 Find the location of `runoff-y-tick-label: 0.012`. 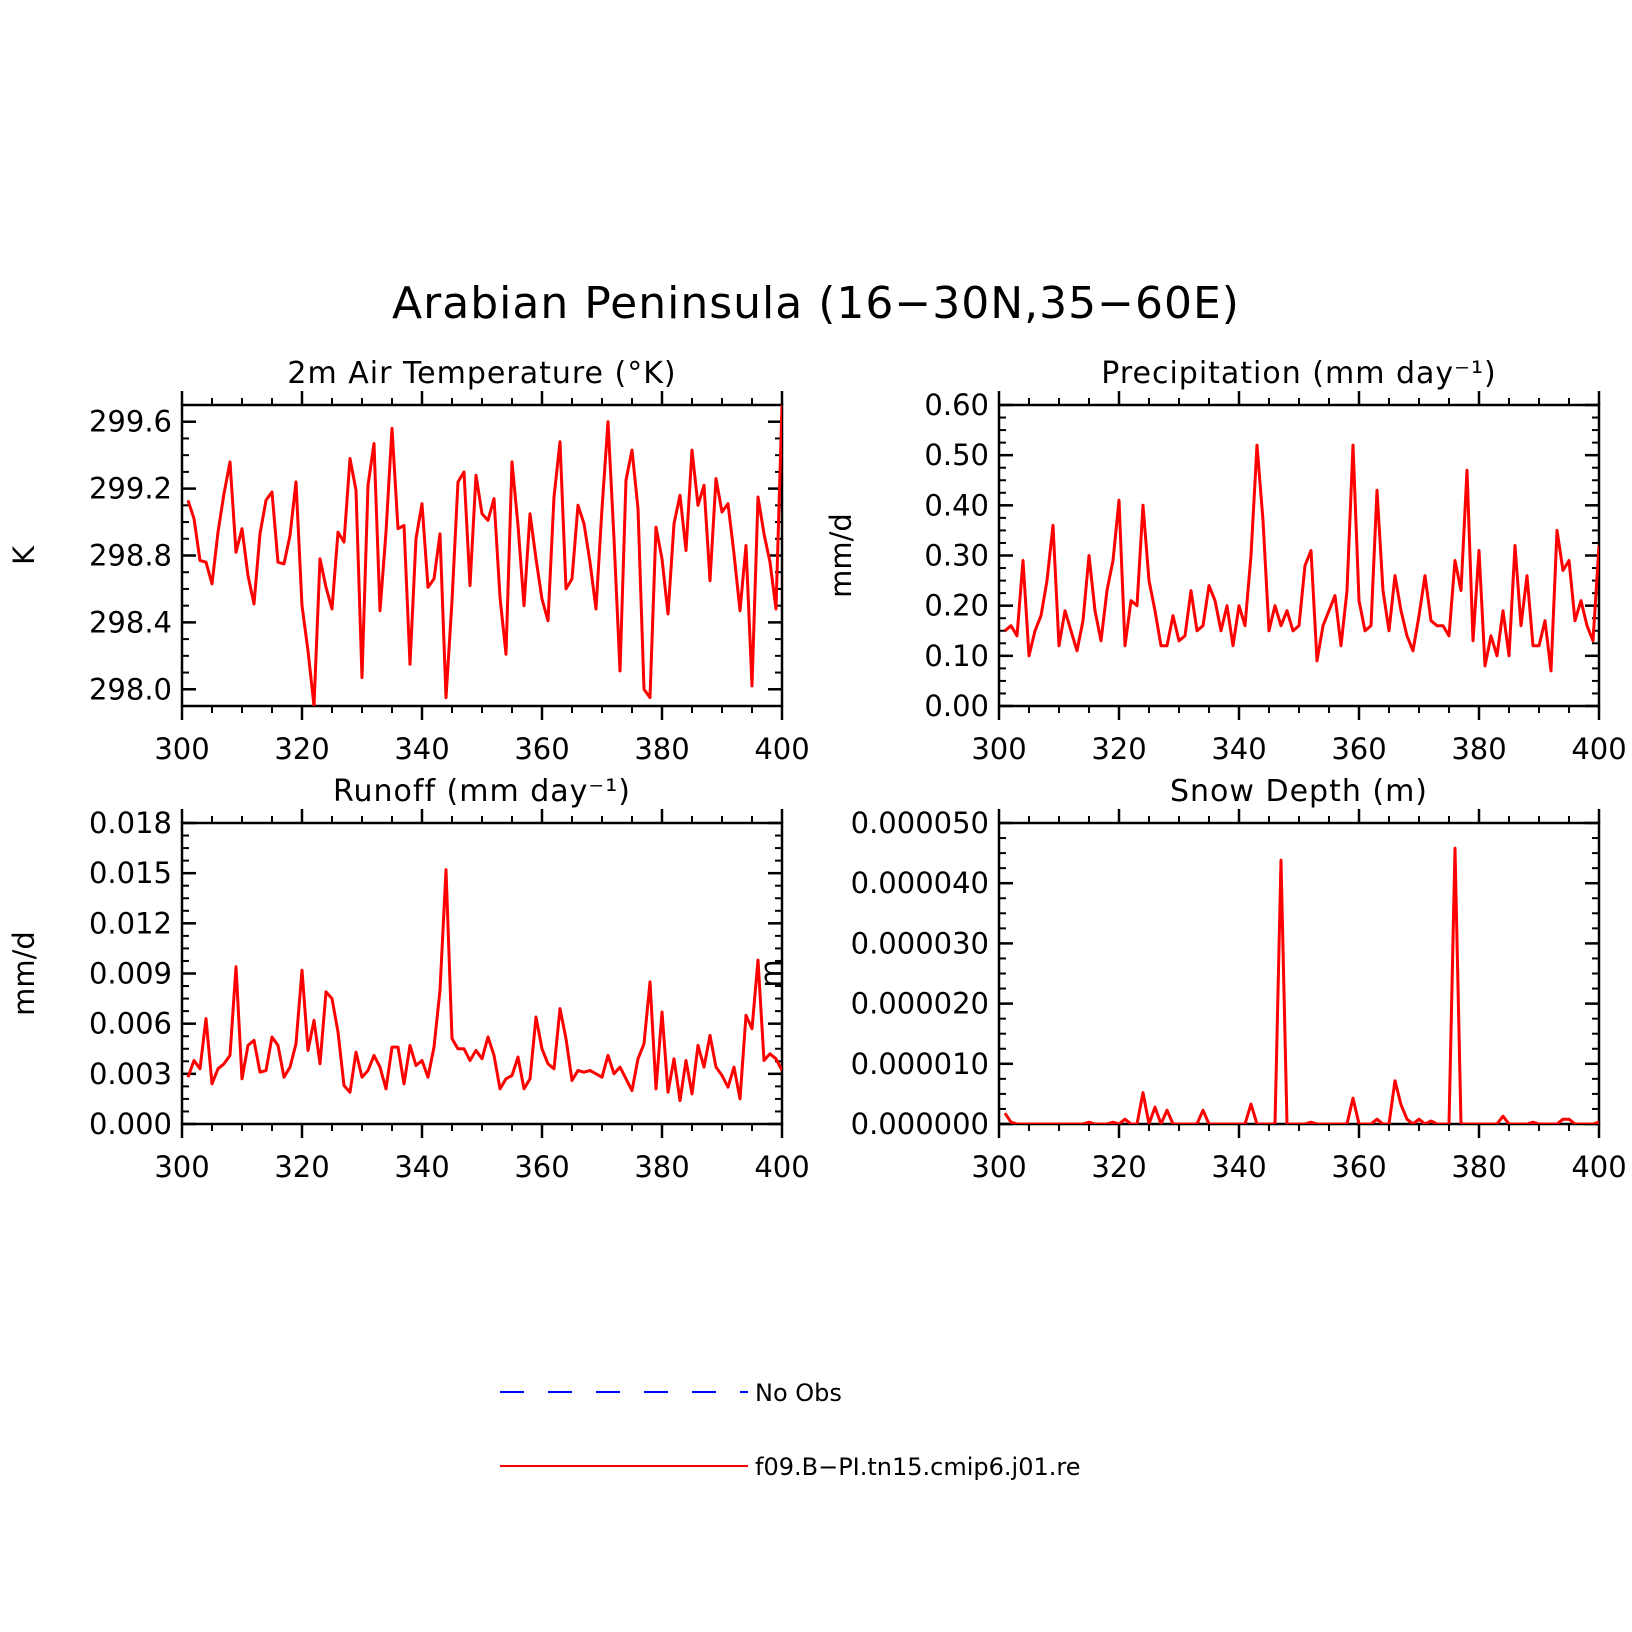

runoff-y-tick-label: 0.012 is located at coordinates (130, 923).